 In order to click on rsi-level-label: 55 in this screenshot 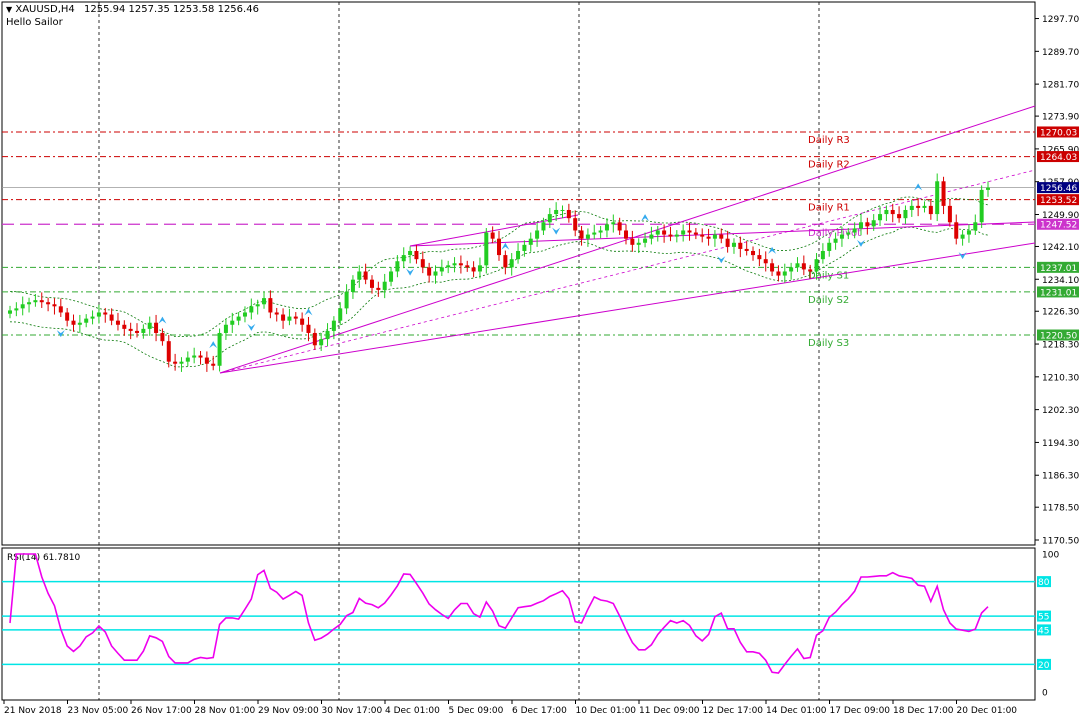, I will do `click(1043, 618)`.